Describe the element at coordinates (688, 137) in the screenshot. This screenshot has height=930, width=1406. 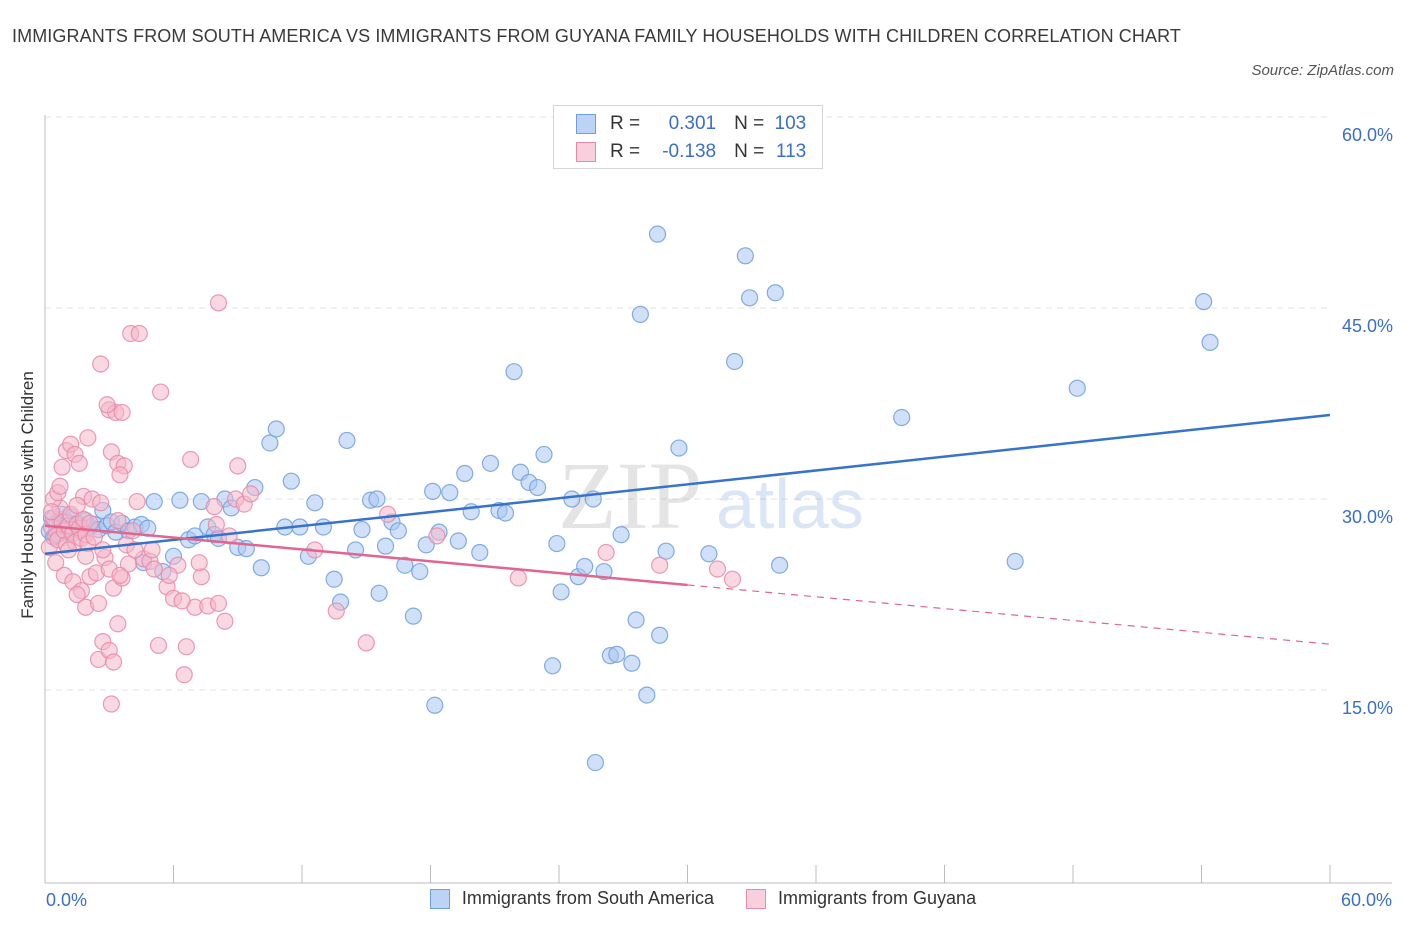
I see `correlation-legend: R = 0.301 N = 103 R = -0.138 N = 113` at that location.